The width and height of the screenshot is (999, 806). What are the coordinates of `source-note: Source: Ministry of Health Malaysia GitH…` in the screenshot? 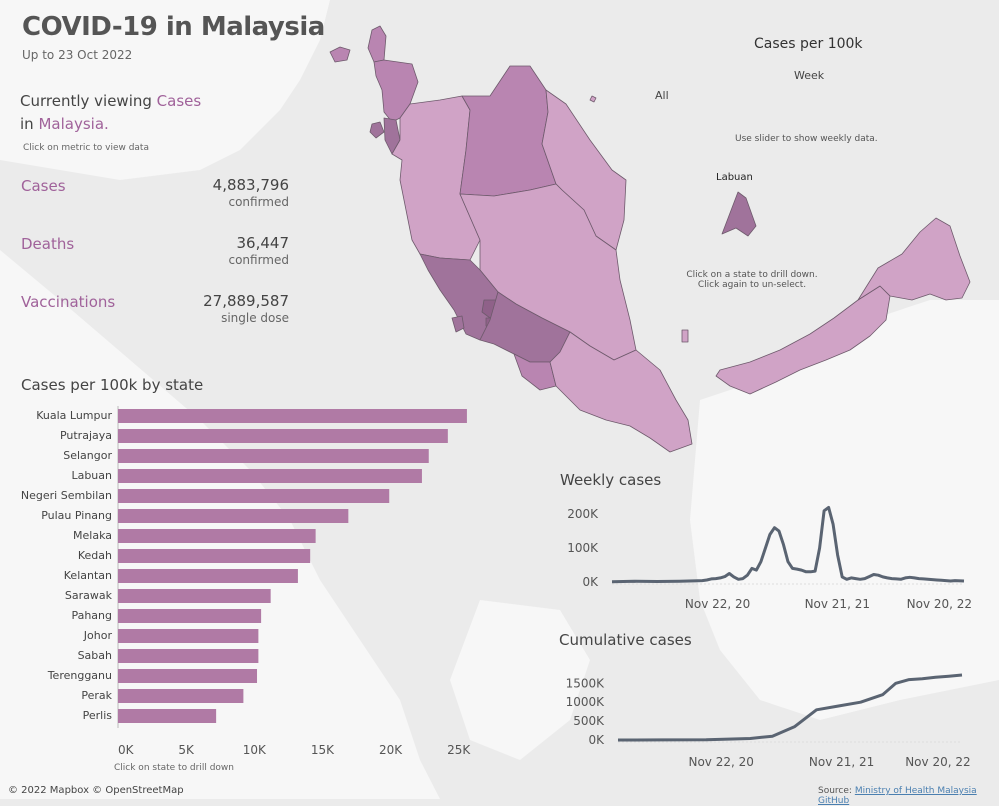 It's located at (908, 796).